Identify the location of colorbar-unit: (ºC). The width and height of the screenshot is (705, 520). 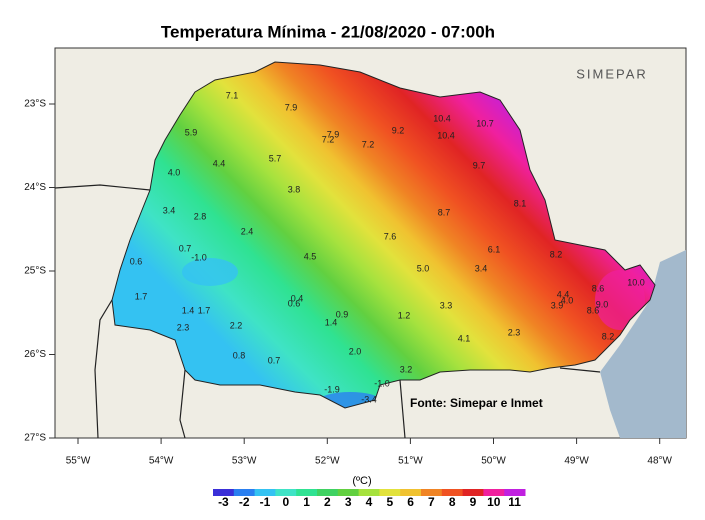
(361, 481).